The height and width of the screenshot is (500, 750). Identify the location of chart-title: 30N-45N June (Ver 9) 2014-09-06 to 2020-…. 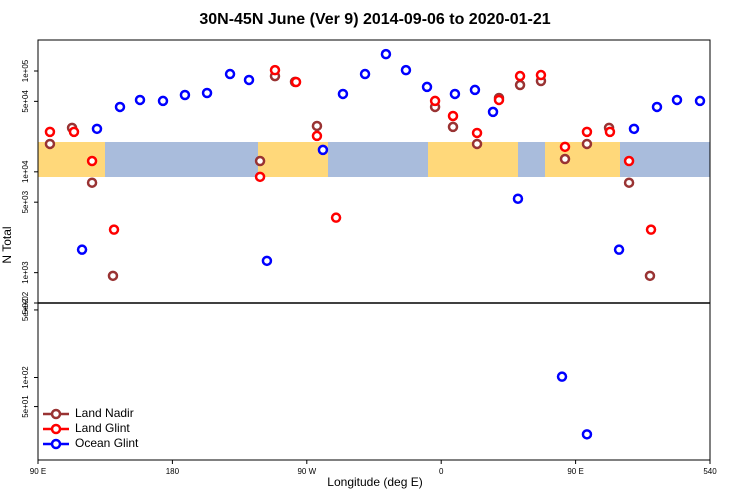
(374, 19).